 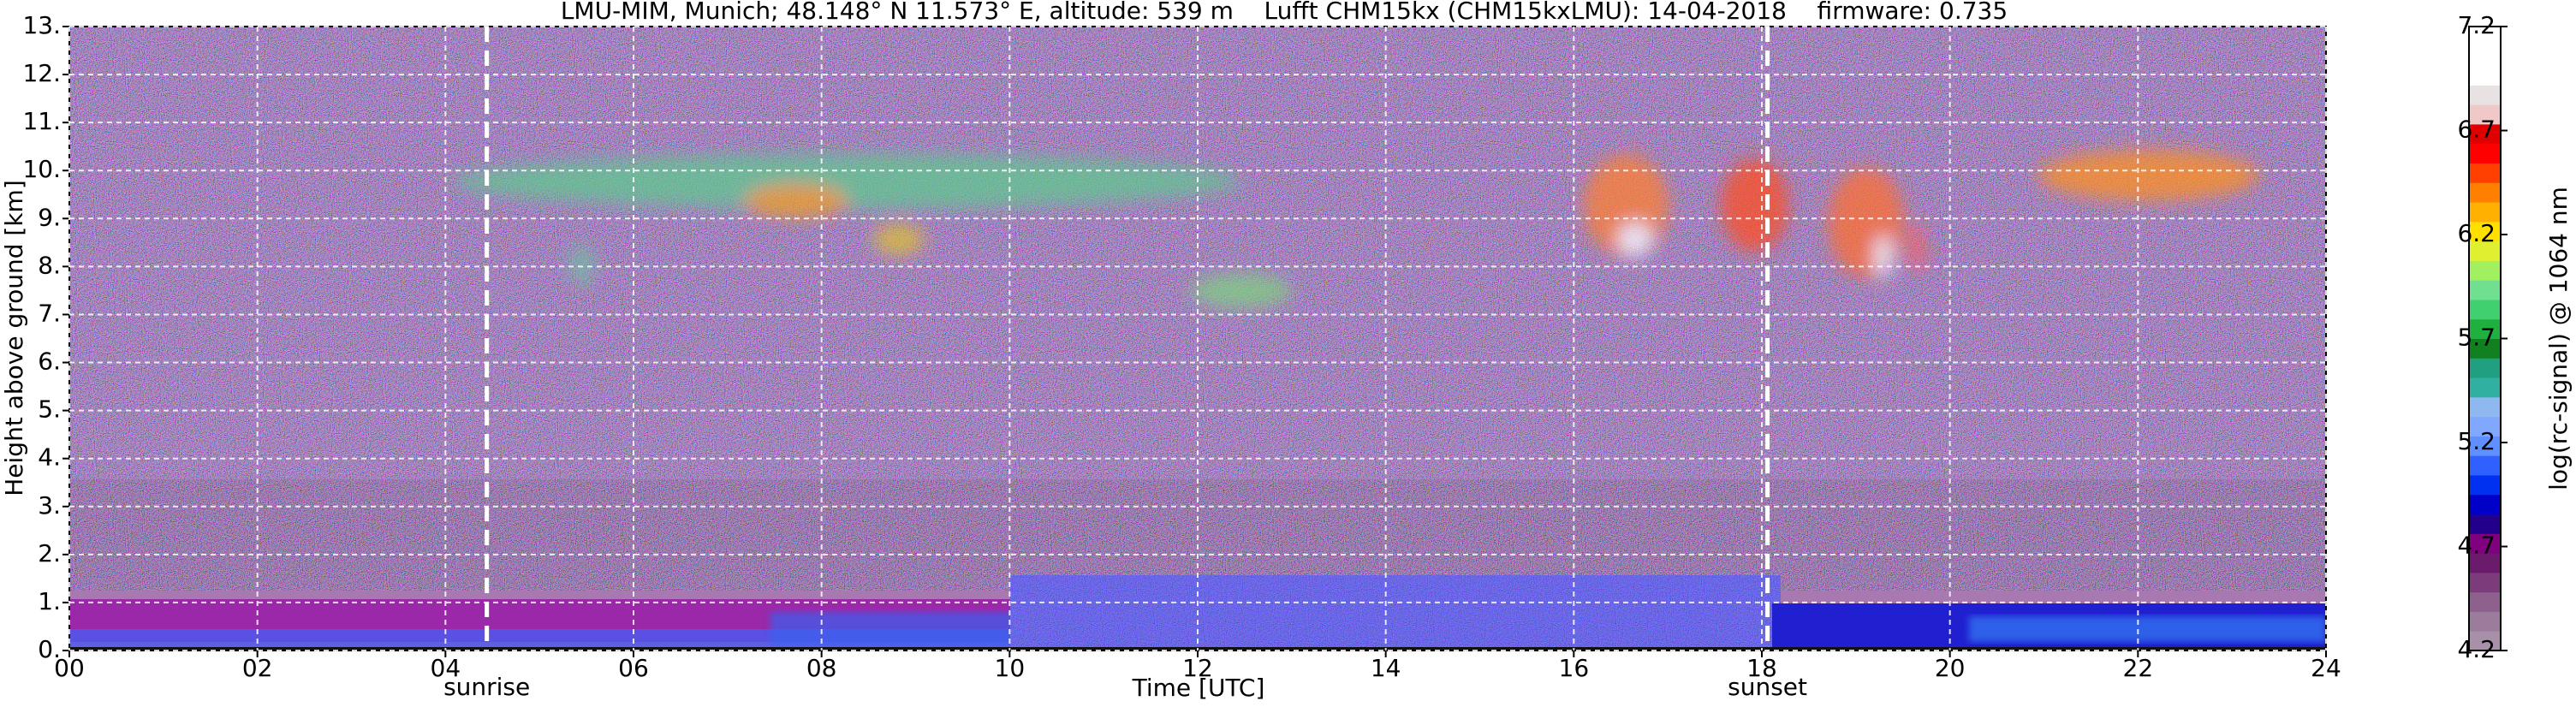 I want to click on x-tick-label: 00, so click(x=70, y=668).